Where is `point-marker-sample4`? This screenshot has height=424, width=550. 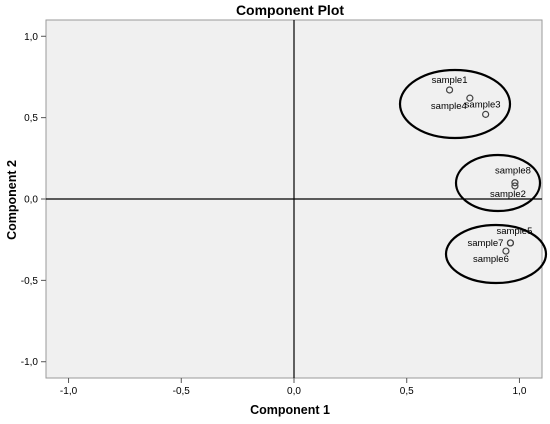 point-marker-sample4 is located at coordinates (470, 98).